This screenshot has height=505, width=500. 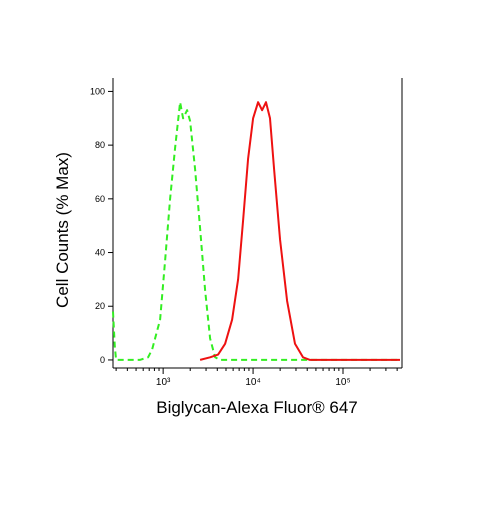 I want to click on y-tick-label: 20, so click(x=100, y=306).